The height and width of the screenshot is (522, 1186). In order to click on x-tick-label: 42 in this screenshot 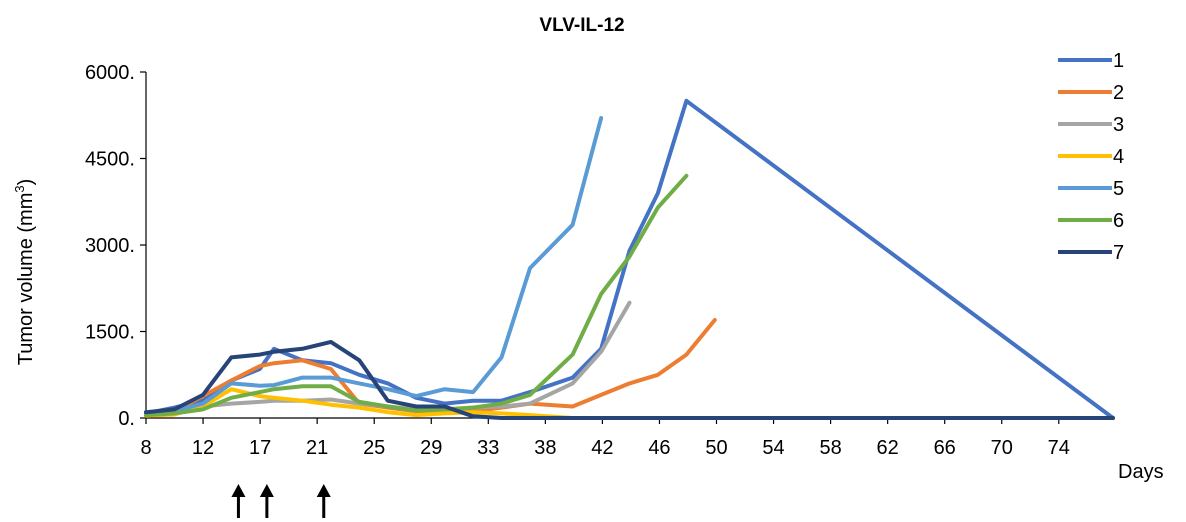, I will do `click(602, 448)`.